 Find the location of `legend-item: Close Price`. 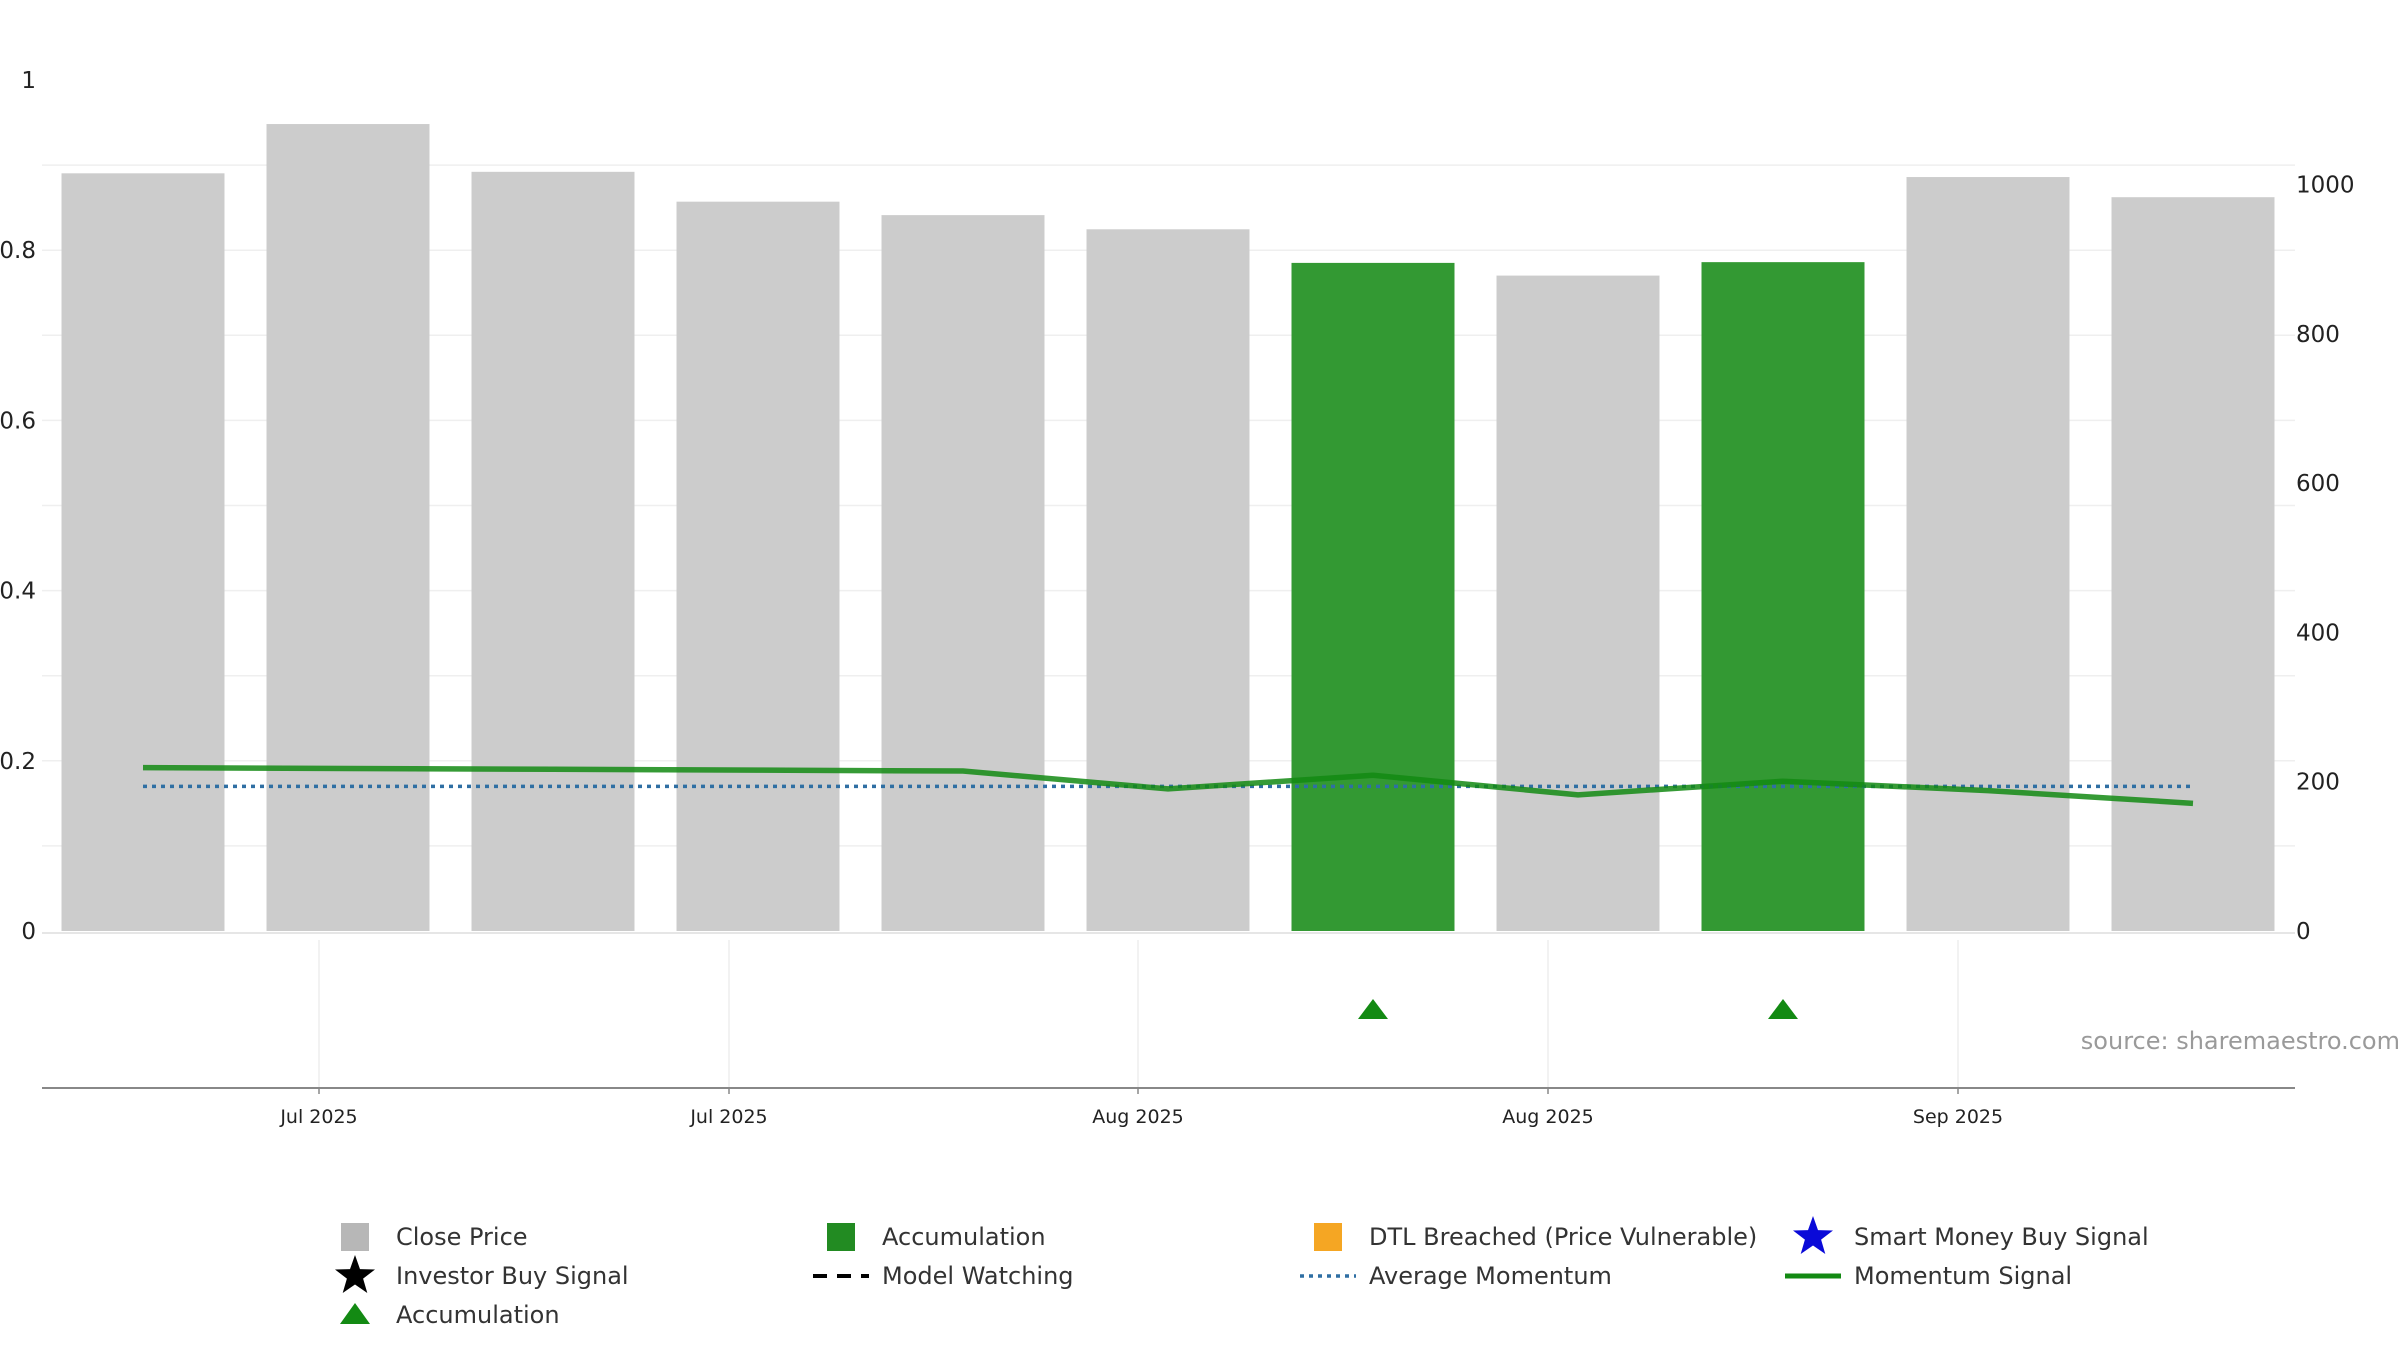

legend-item: Close Price is located at coordinates (434, 1237).